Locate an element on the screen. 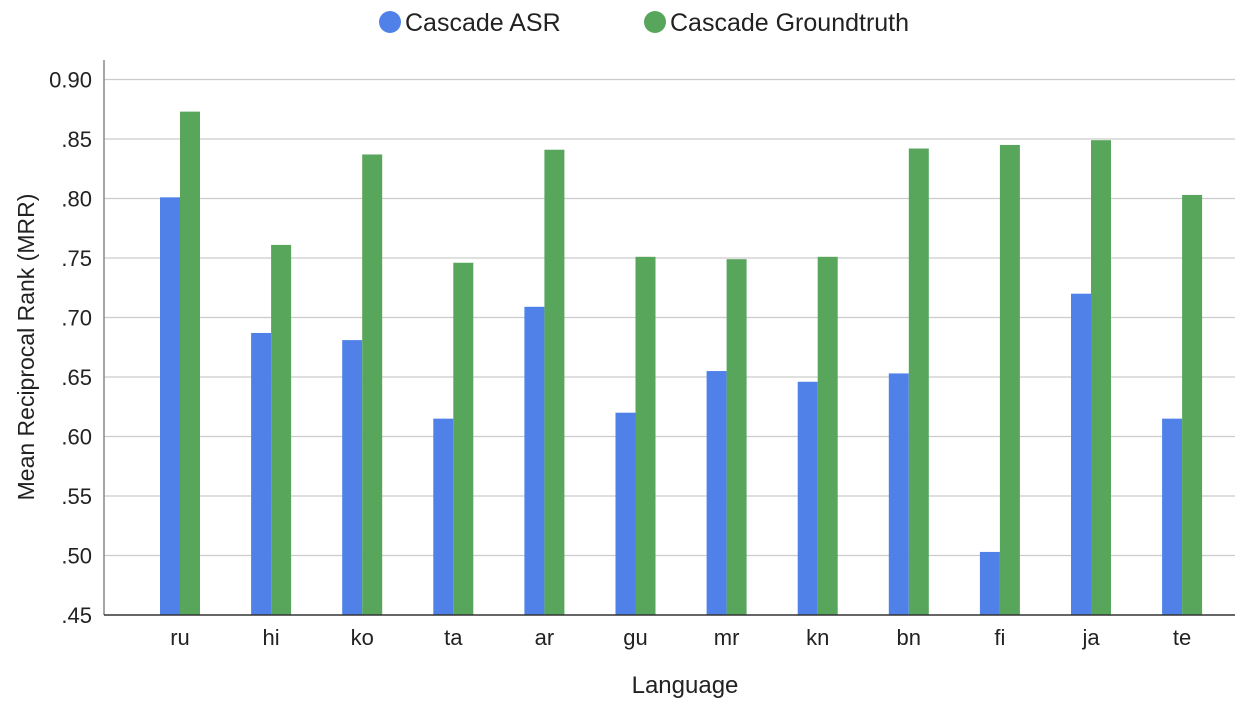 The image size is (1250, 720). y-tick-label: .80 is located at coordinates (76, 199).